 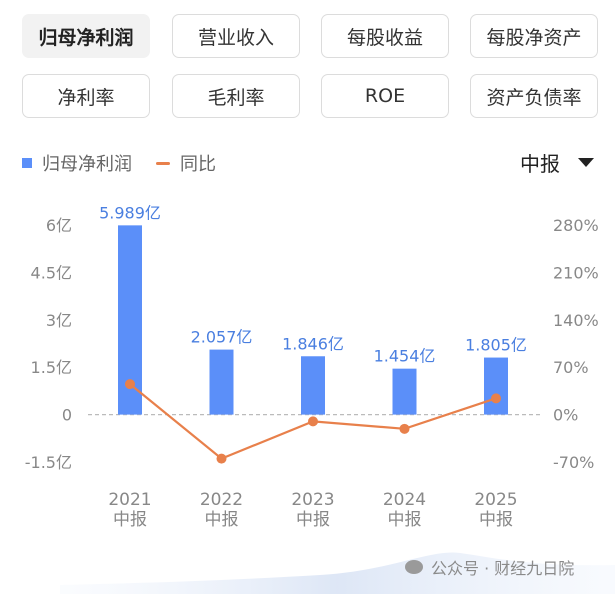 I want to click on tab-label: 归母净利润, so click(x=86, y=37).